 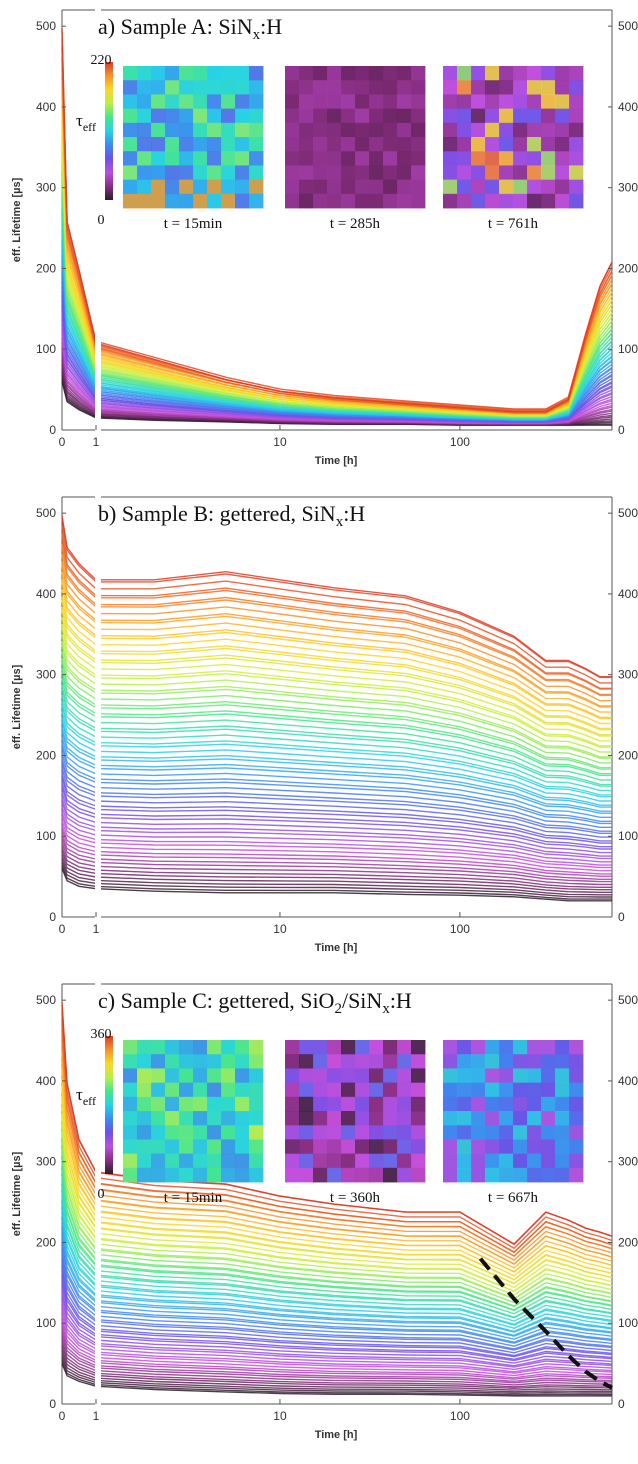 What do you see at coordinates (17, 219) in the screenshot?
I see `y-axis-label: eff. Lifetime [µs]` at bounding box center [17, 219].